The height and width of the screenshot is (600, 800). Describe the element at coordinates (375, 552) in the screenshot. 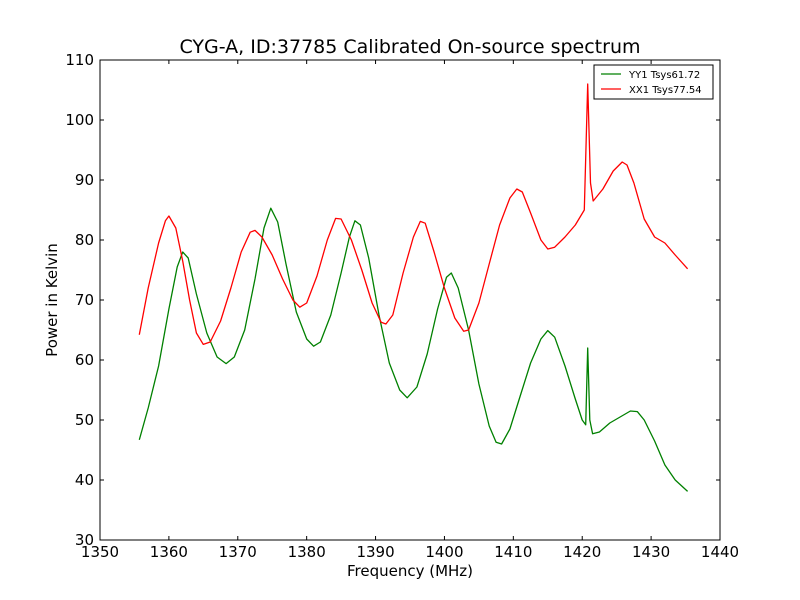

I see `x-tick-label: 1390` at that location.